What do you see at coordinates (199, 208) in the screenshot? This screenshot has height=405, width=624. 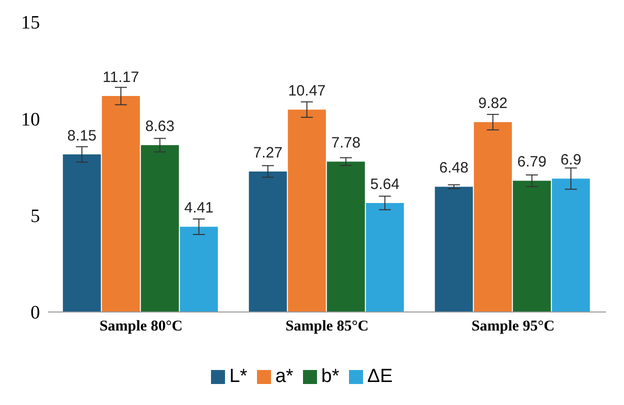 I see `data-label: 4.41` at bounding box center [199, 208].